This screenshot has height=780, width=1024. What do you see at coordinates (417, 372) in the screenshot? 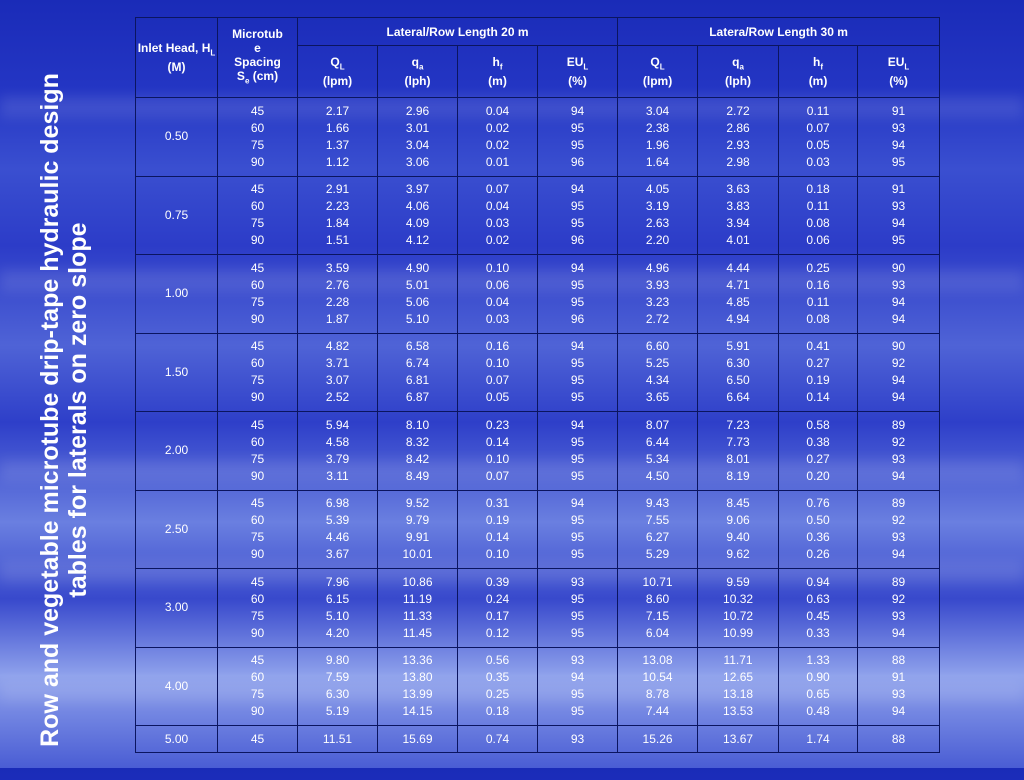
I see `value-cell: 6.58 6.74 6.81 6.87` at bounding box center [417, 372].